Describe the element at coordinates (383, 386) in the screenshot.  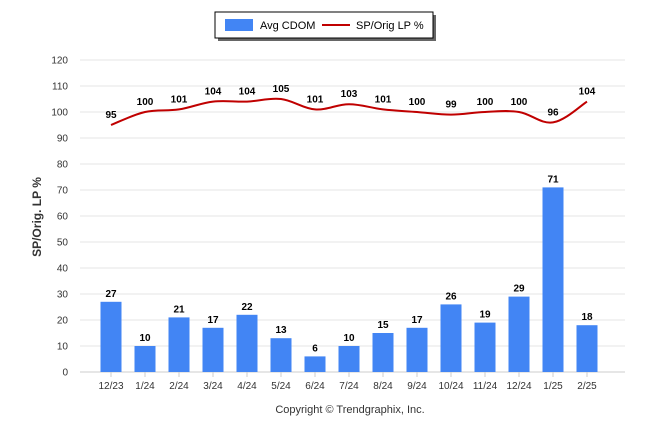
I see `x-tick-label: 8/24` at that location.